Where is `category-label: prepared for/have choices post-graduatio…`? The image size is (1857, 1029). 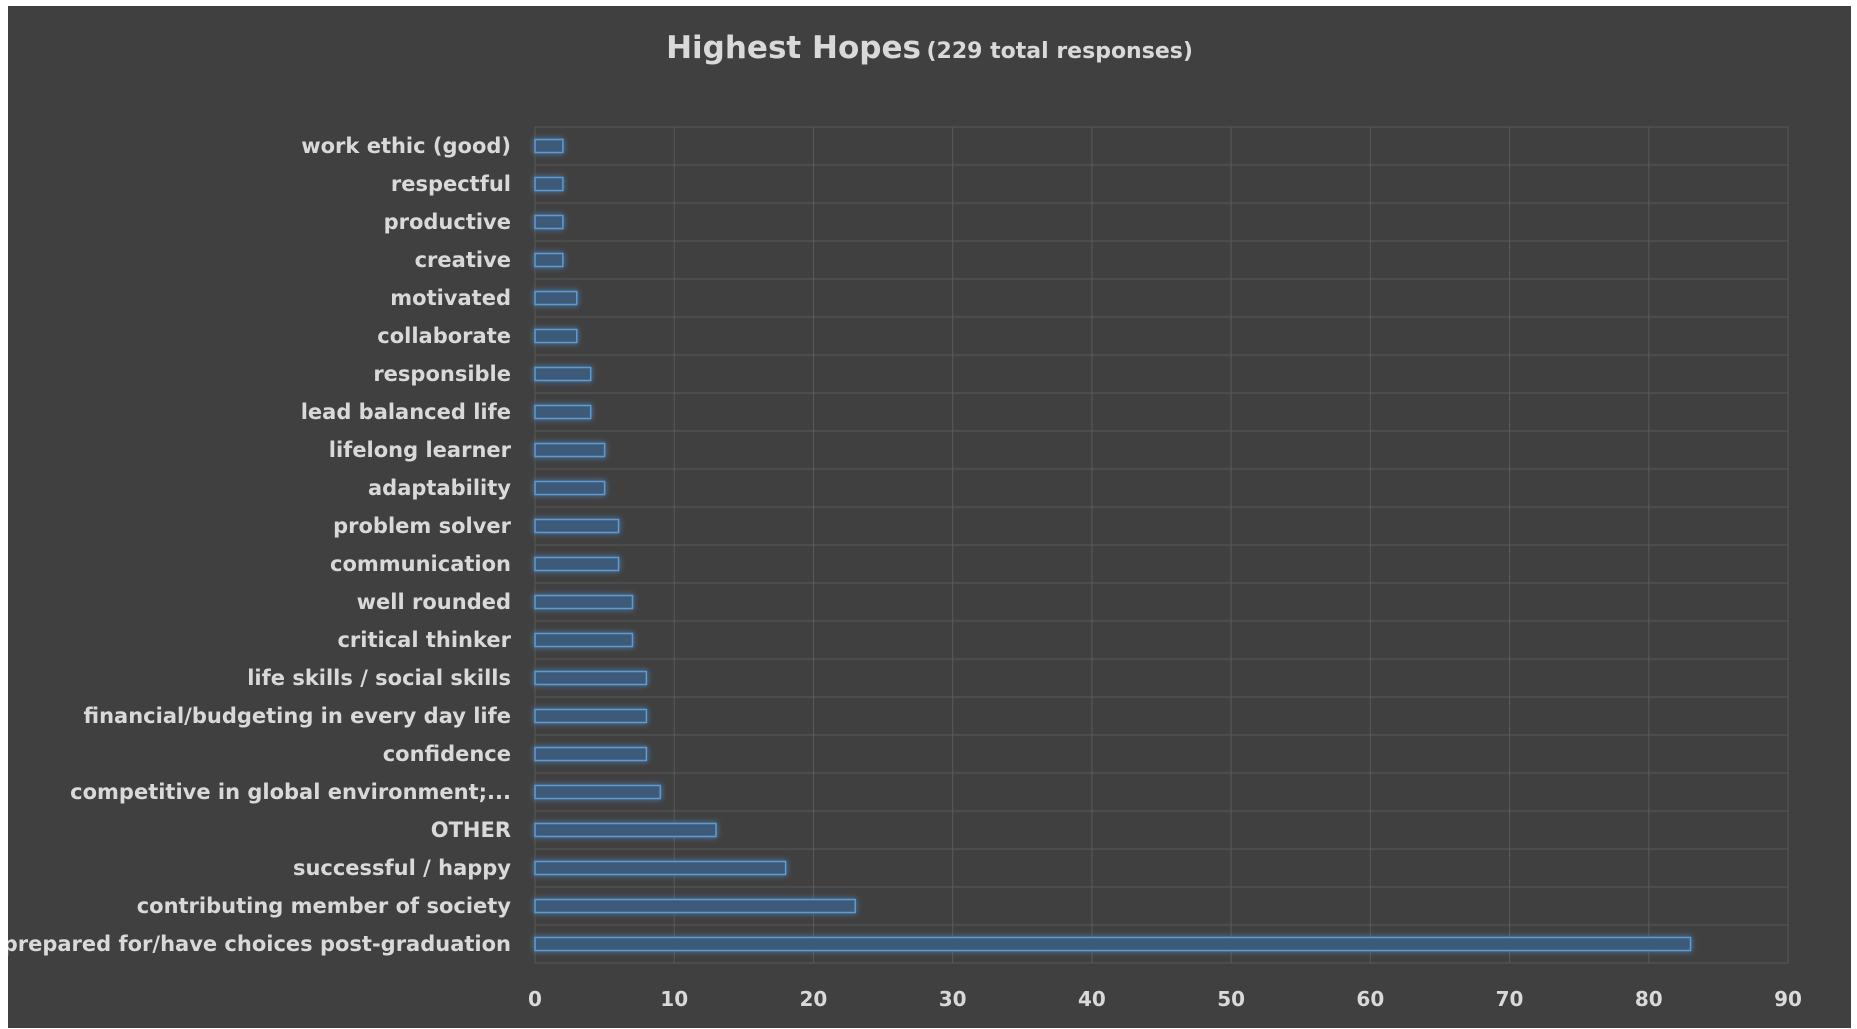
category-label: prepared for/have choices post-graduatio… is located at coordinates (259, 944).